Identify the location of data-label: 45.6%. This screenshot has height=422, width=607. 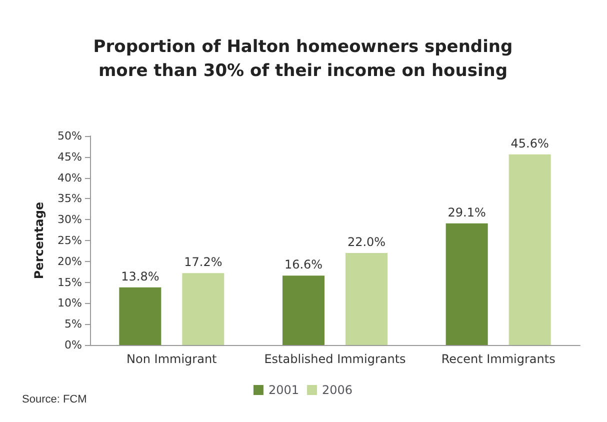
(529, 143).